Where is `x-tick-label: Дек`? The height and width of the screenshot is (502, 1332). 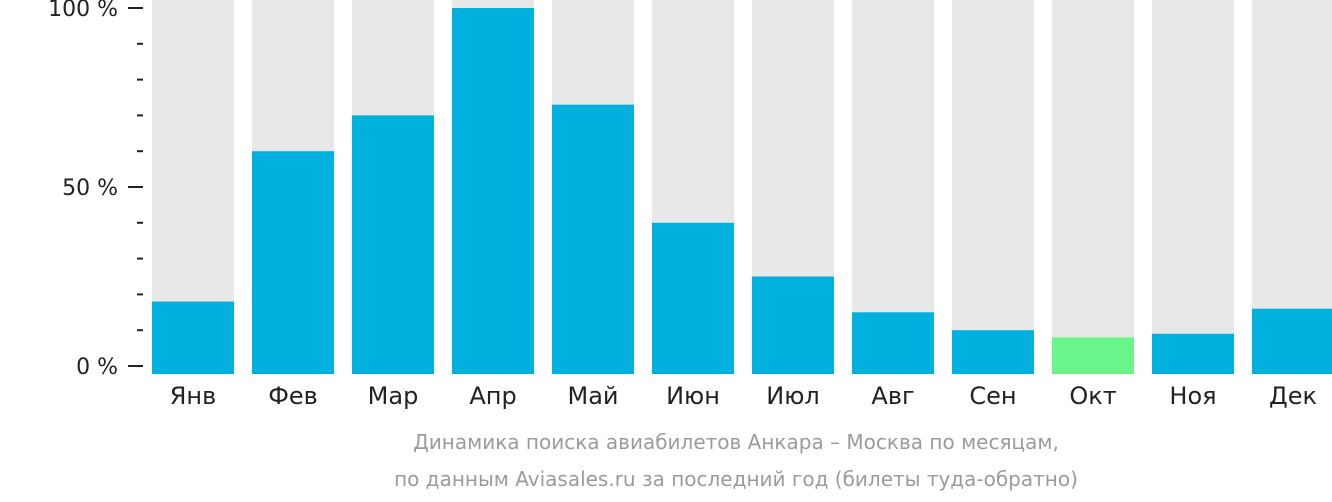 x-tick-label: Дек is located at coordinates (1293, 396).